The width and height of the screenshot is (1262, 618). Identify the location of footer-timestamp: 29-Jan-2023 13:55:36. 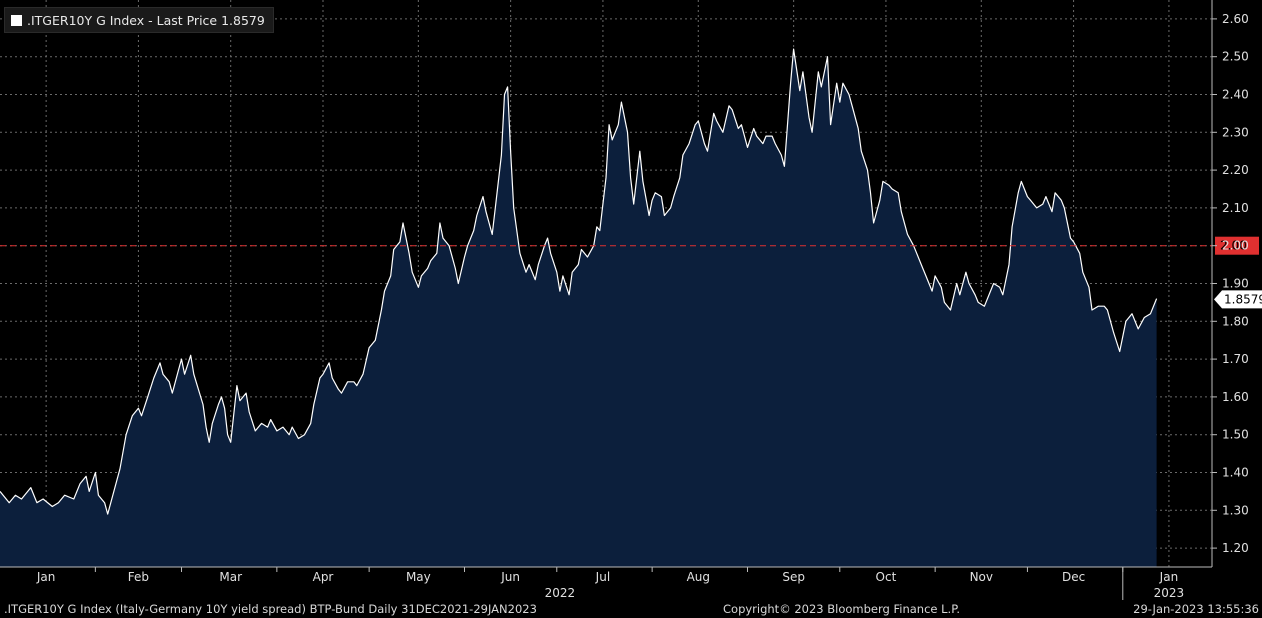
(1196, 609).